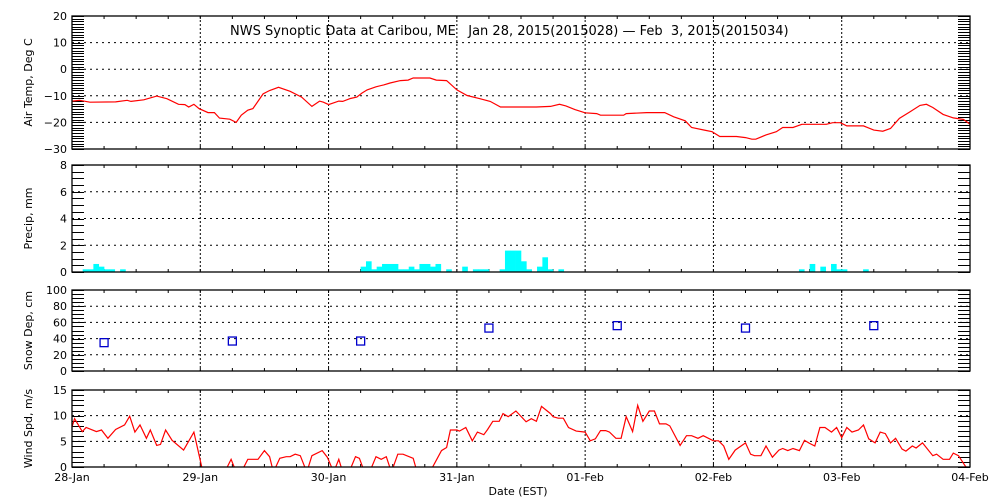  Describe the element at coordinates (63, 192) in the screenshot. I see `y-tick-label: 6` at that location.